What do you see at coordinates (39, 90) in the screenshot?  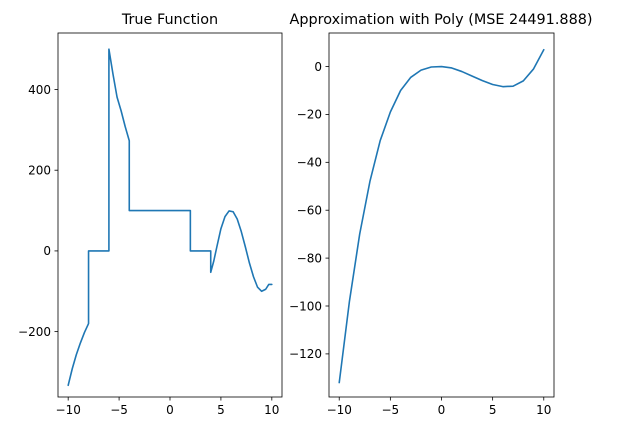 I see `y-tick-label: 400` at bounding box center [39, 90].